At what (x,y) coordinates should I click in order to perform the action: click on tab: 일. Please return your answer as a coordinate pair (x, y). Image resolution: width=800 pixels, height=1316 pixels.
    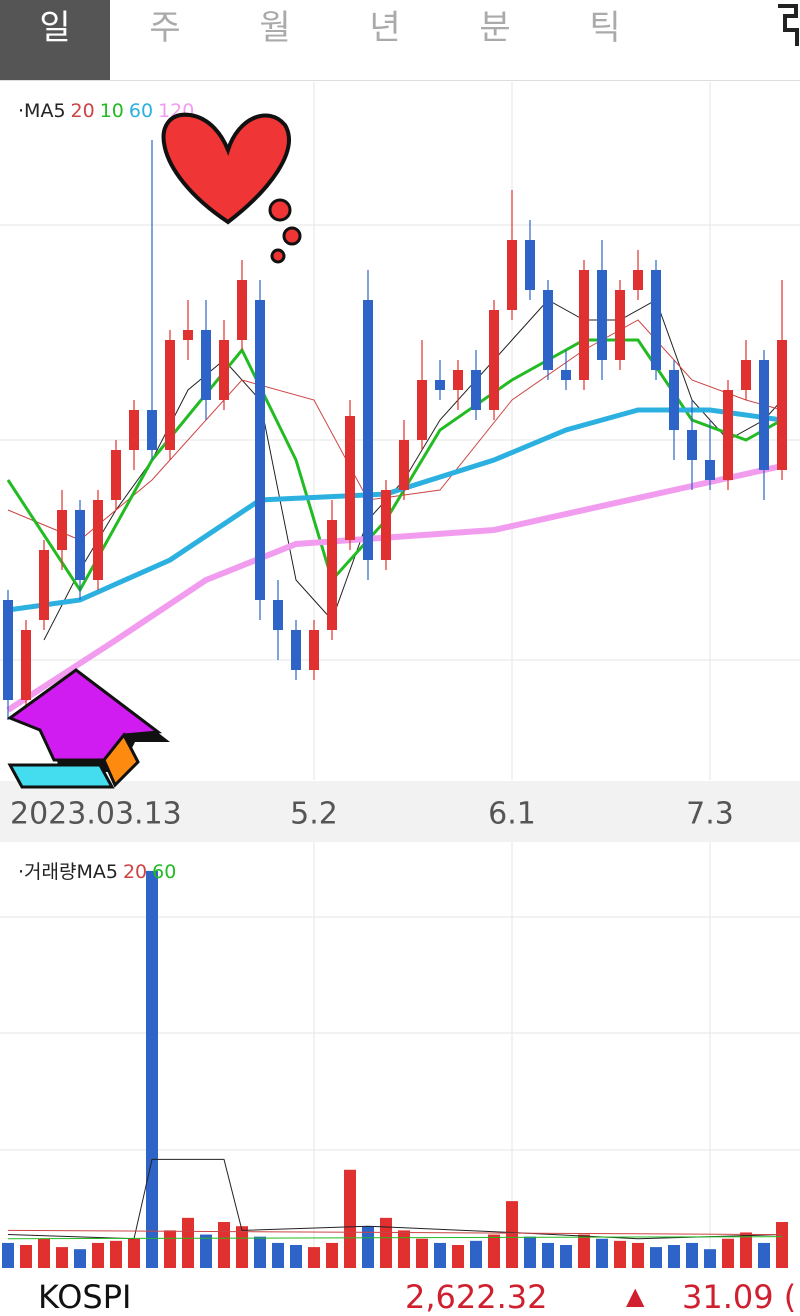
    Looking at the image, I should click on (55, 40).